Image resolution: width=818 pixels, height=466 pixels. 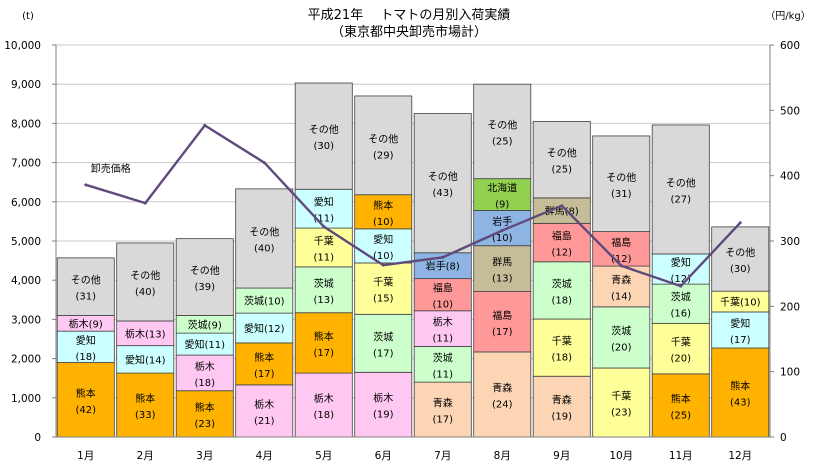 What do you see at coordinates (790, 46) in the screenshot?
I see `y-right-tick-label: 600` at bounding box center [790, 46].